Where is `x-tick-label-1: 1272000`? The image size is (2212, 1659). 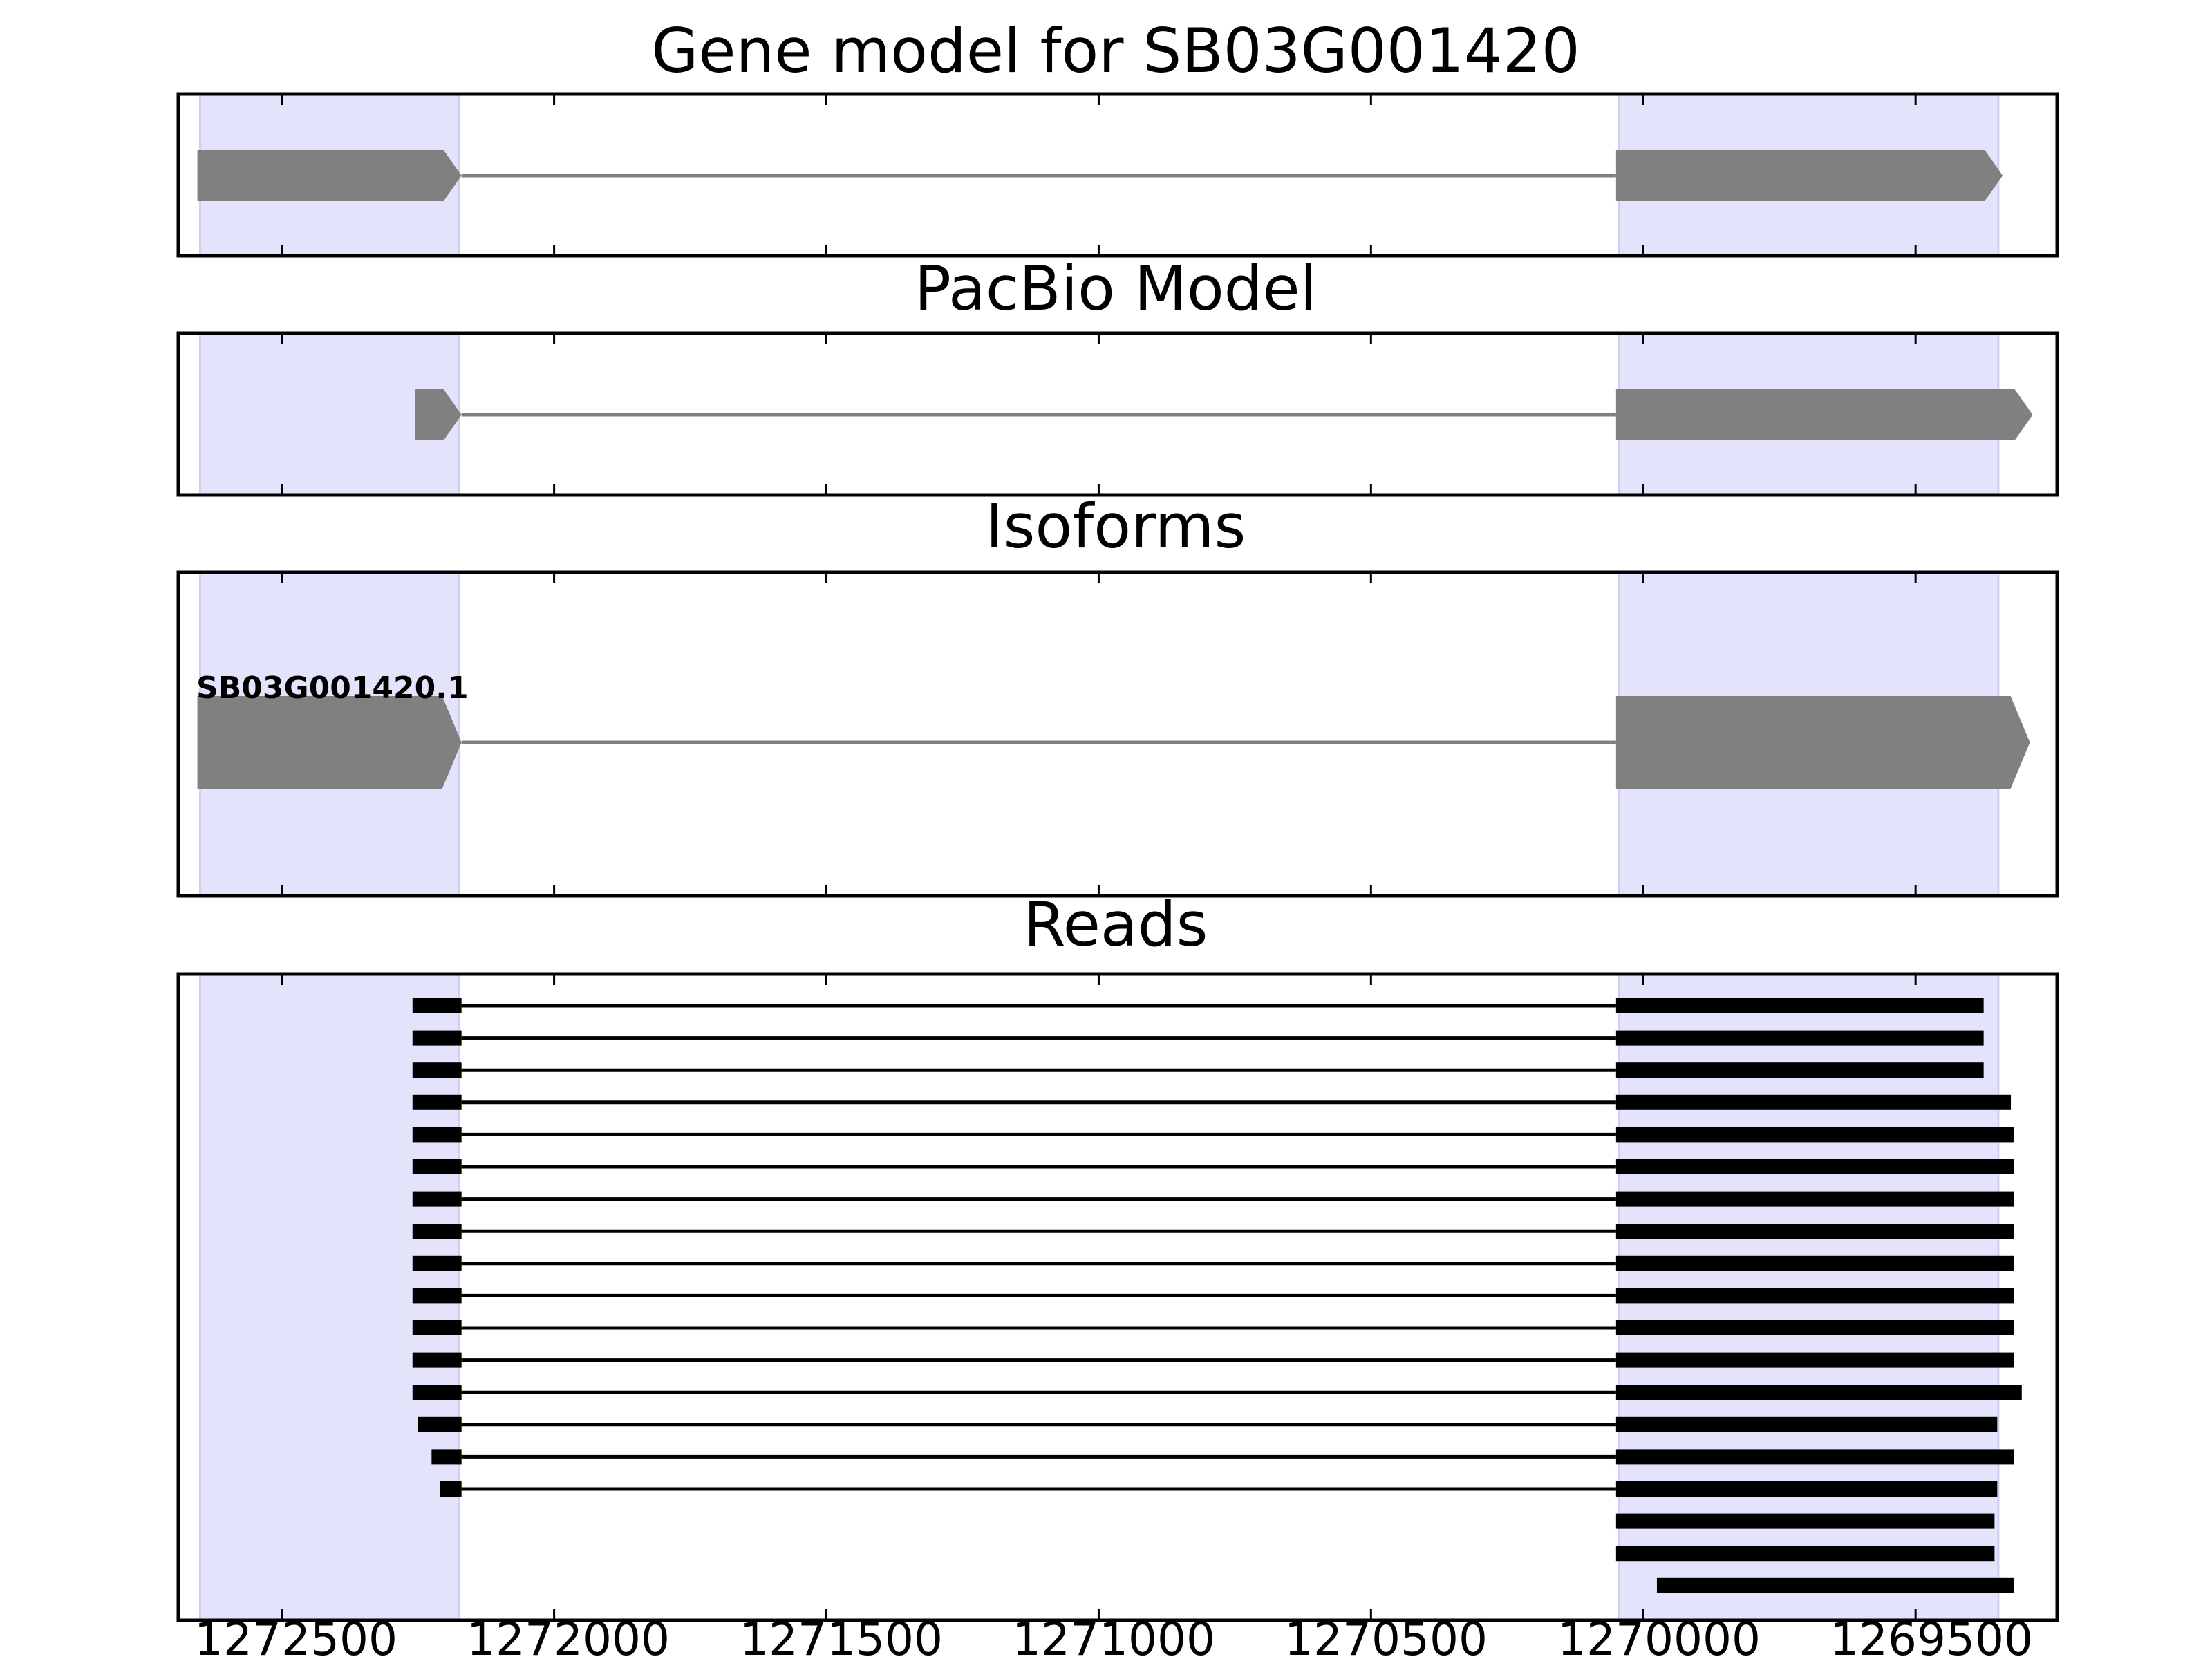
x-tick-label-1: 1272000 is located at coordinates (568, 1636).